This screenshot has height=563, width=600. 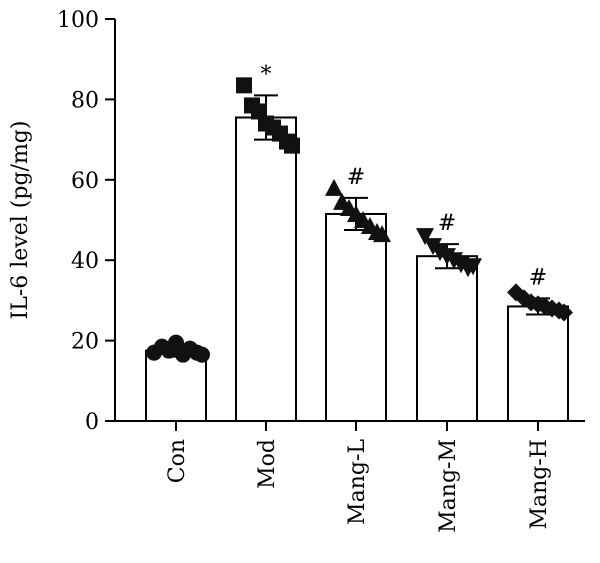 What do you see at coordinates (447, 338) in the screenshot?
I see `bar-mang-m` at bounding box center [447, 338].